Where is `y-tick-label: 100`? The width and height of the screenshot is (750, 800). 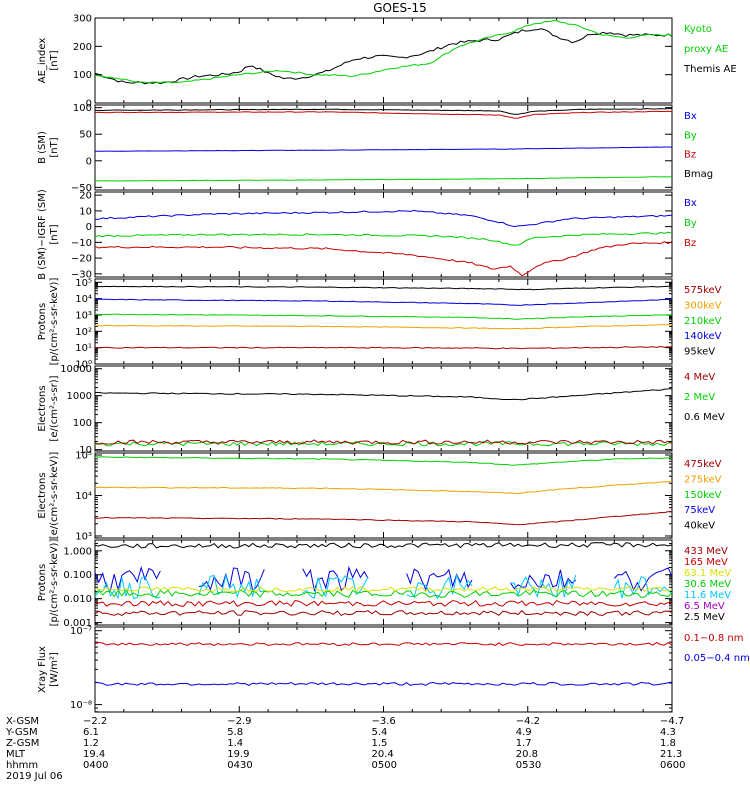
y-tick-label: 100 is located at coordinates (82, 423).